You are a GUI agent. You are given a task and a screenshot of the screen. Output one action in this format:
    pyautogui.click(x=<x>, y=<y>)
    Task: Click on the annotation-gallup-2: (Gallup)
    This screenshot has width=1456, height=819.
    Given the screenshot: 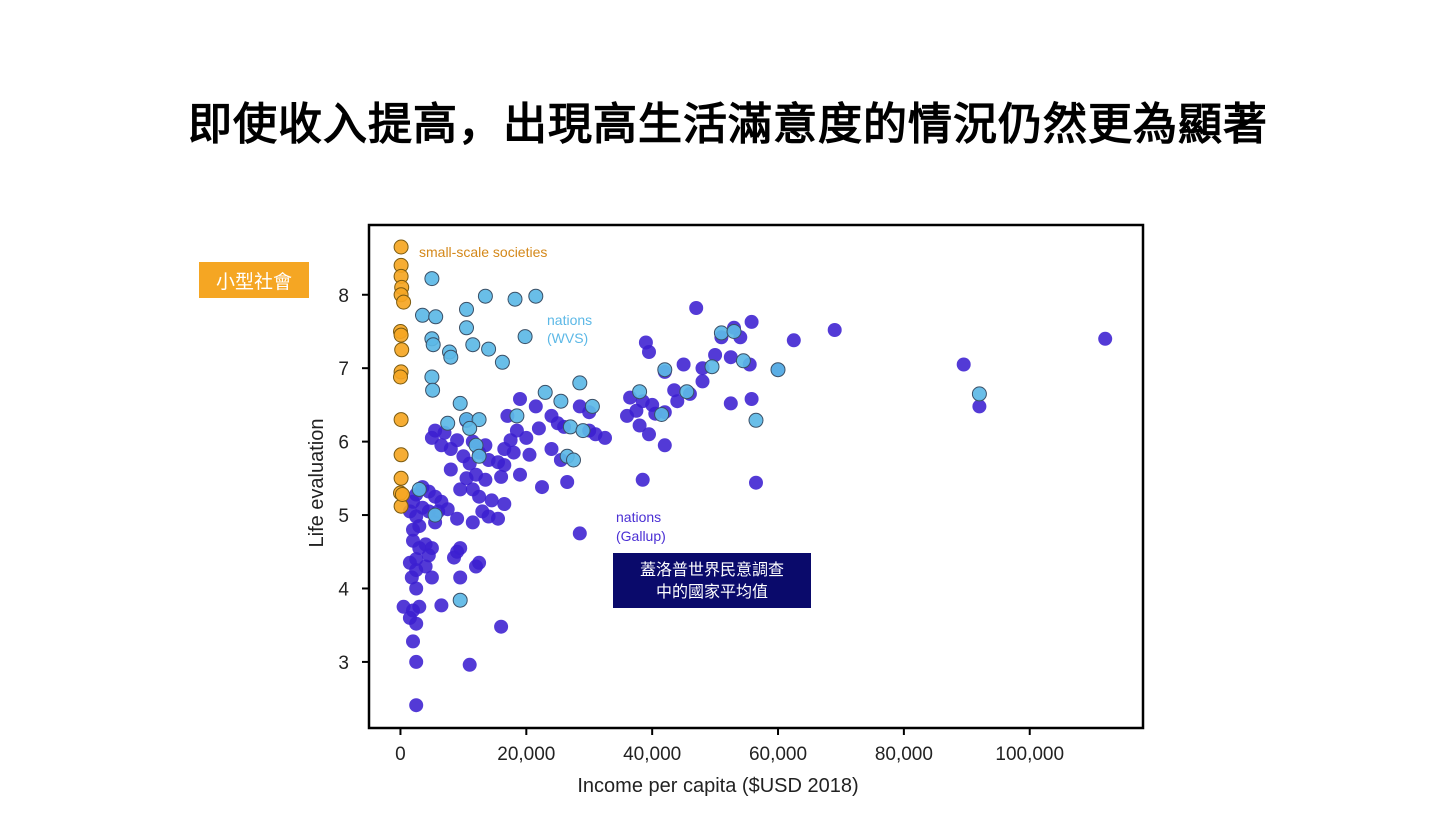 What is the action you would take?
    pyautogui.click(x=641, y=536)
    